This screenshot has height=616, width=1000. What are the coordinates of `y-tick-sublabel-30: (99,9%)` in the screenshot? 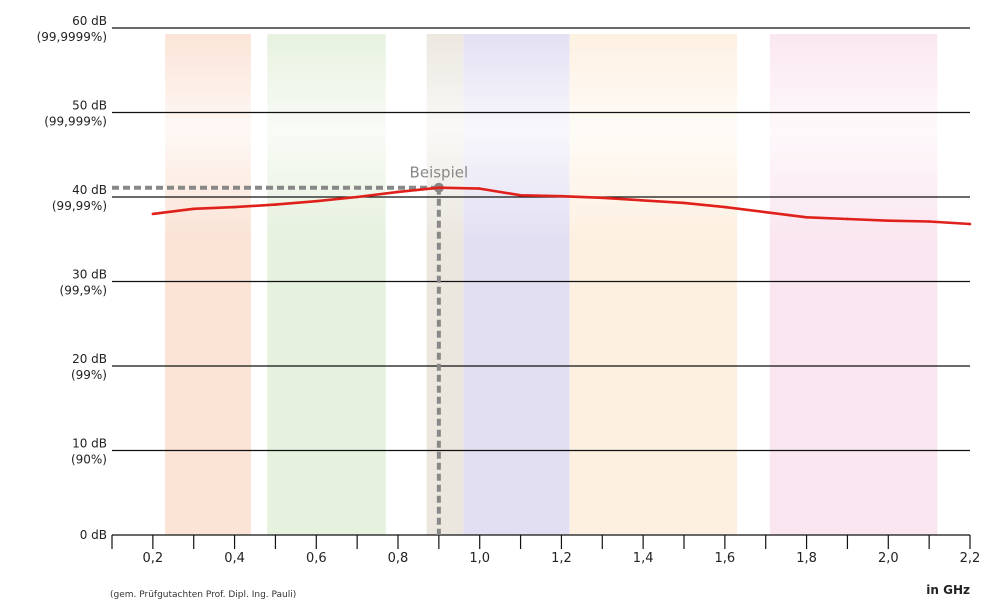 It's located at (83, 291).